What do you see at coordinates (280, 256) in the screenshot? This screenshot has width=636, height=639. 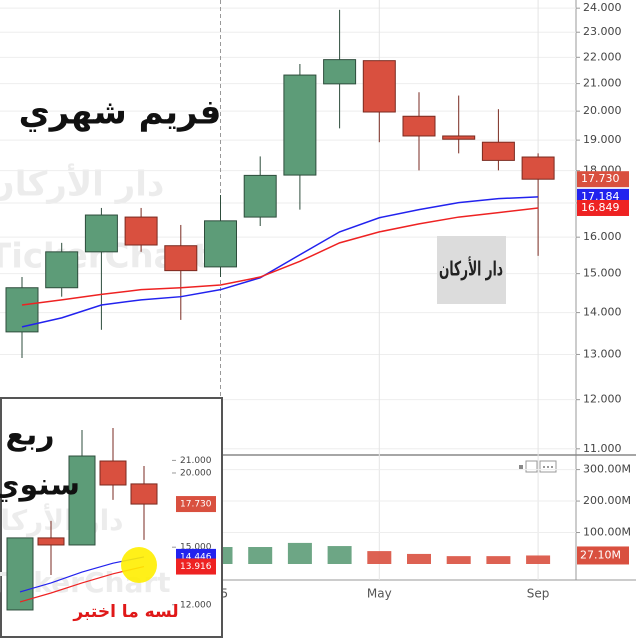 I see `average-line` at bounding box center [280, 256].